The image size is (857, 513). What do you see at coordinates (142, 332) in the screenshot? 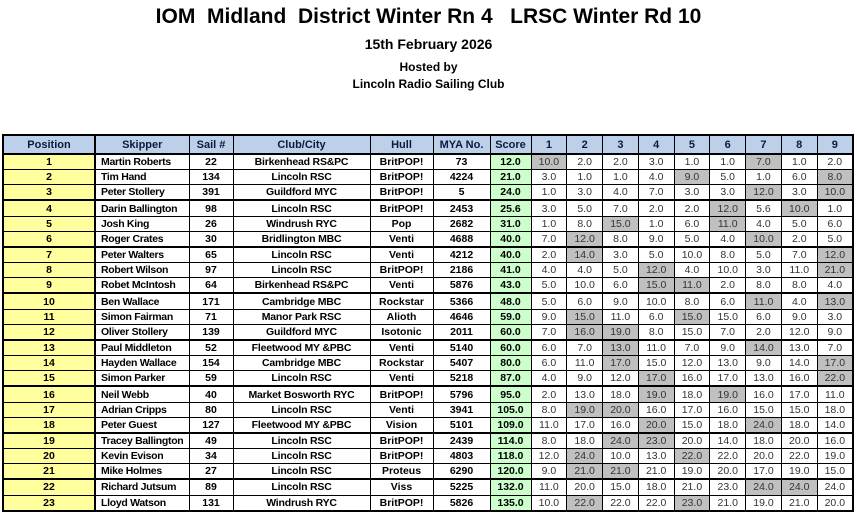
I see `skipper-cell: Oliver Stollery` at bounding box center [142, 332].